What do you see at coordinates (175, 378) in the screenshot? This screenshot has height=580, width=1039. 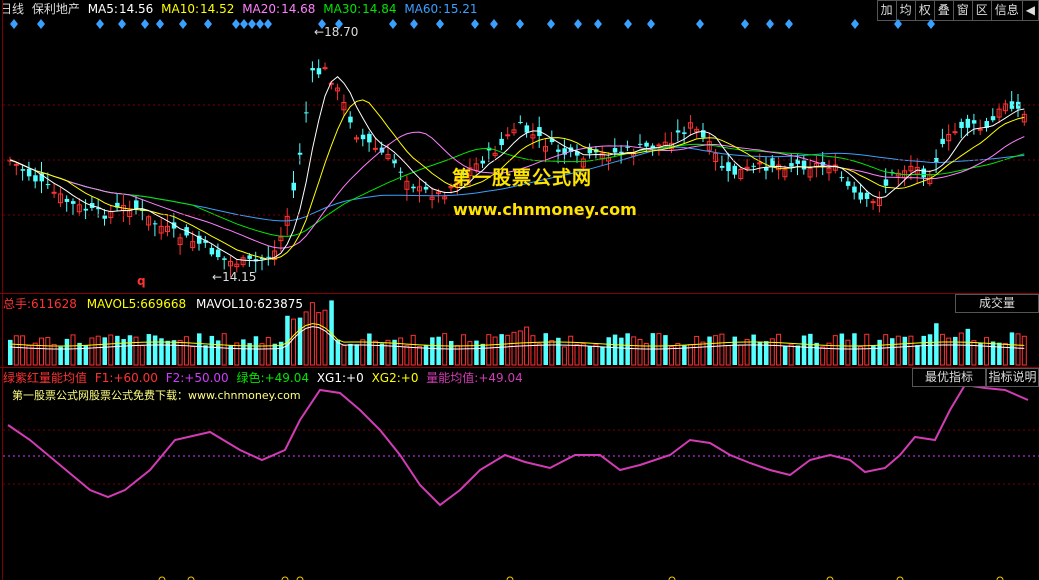 I see `f2-label: F2:` at bounding box center [175, 378].